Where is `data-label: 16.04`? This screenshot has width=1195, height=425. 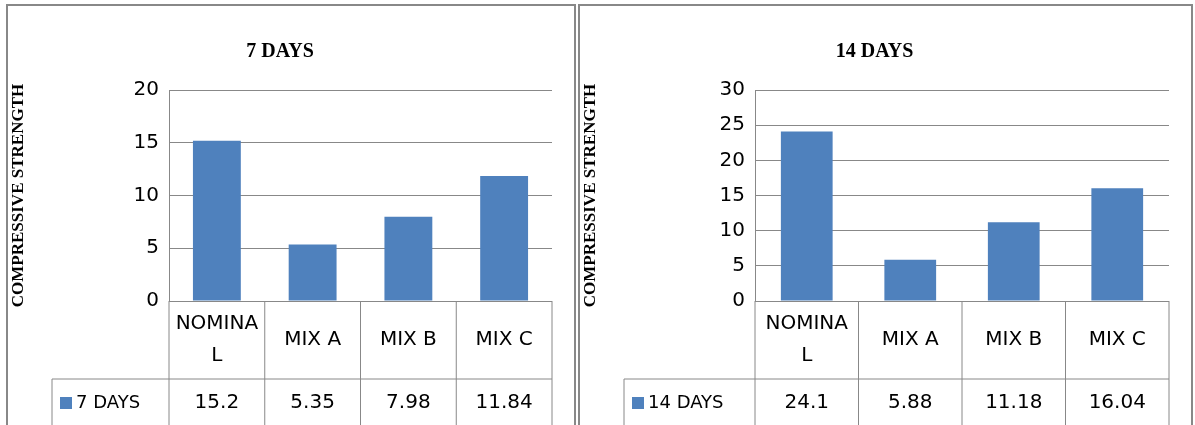 data-label: 16.04 is located at coordinates (1117, 401).